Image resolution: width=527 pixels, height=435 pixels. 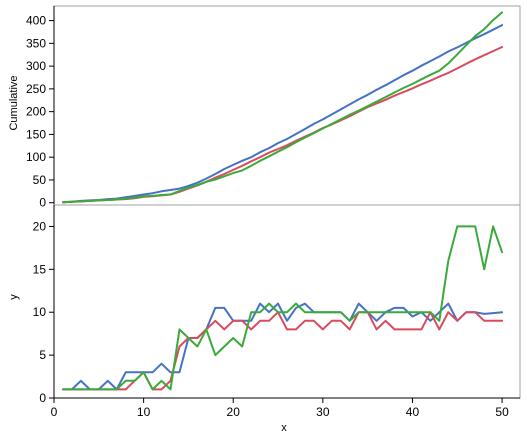 I want to click on bottom-y-tick-label: 10, so click(x=40, y=312).